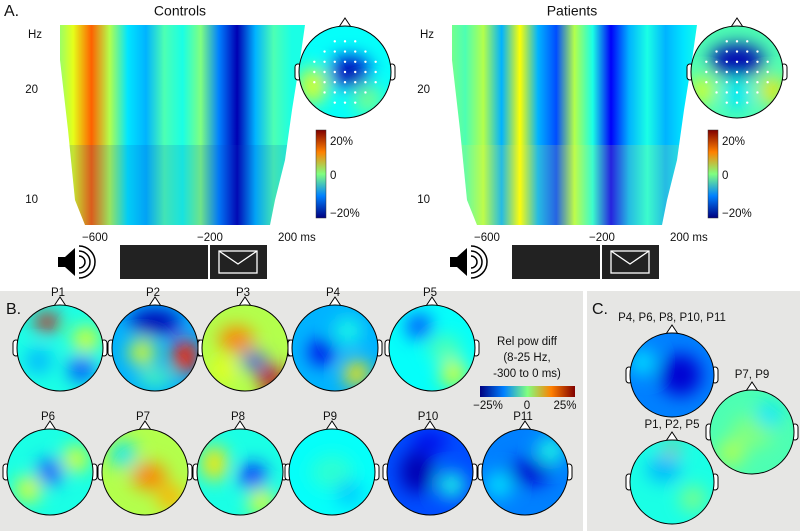  What do you see at coordinates (48, 417) in the screenshot?
I see `map-label: P6` at bounding box center [48, 417].